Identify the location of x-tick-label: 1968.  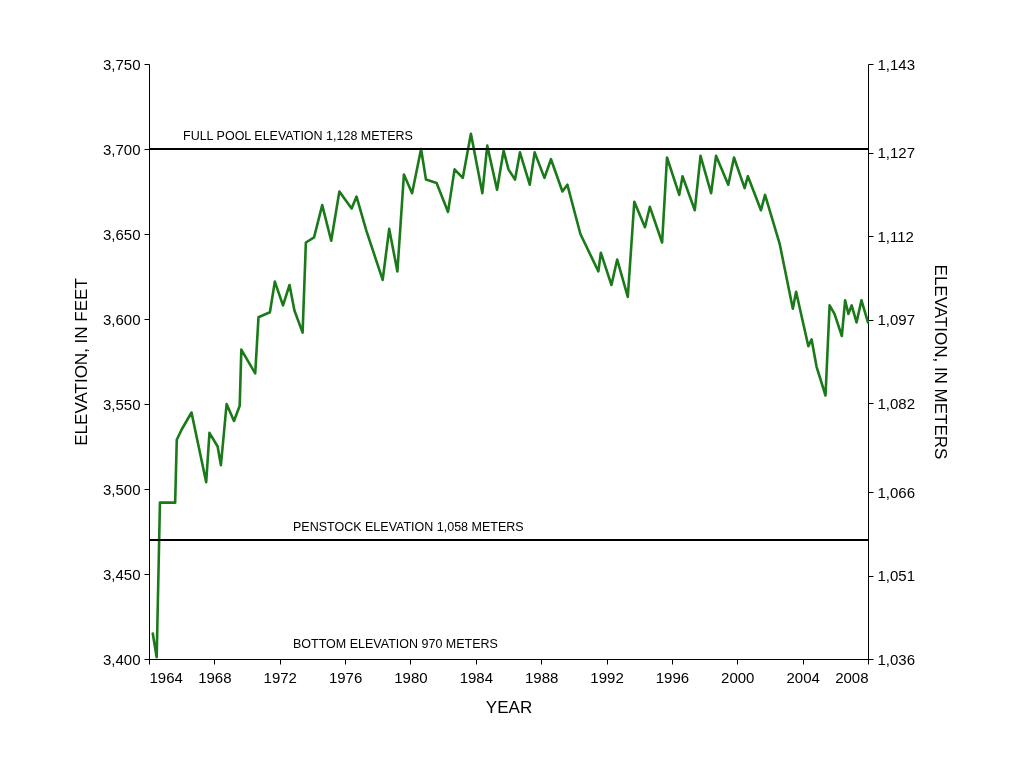
(215, 677).